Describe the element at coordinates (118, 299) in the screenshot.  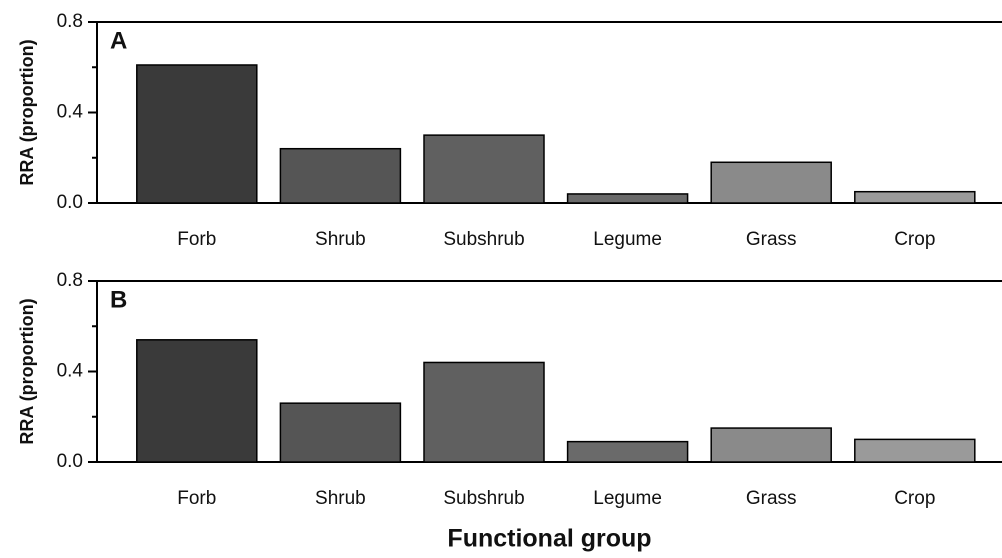
I see `panel-label: B` at that location.